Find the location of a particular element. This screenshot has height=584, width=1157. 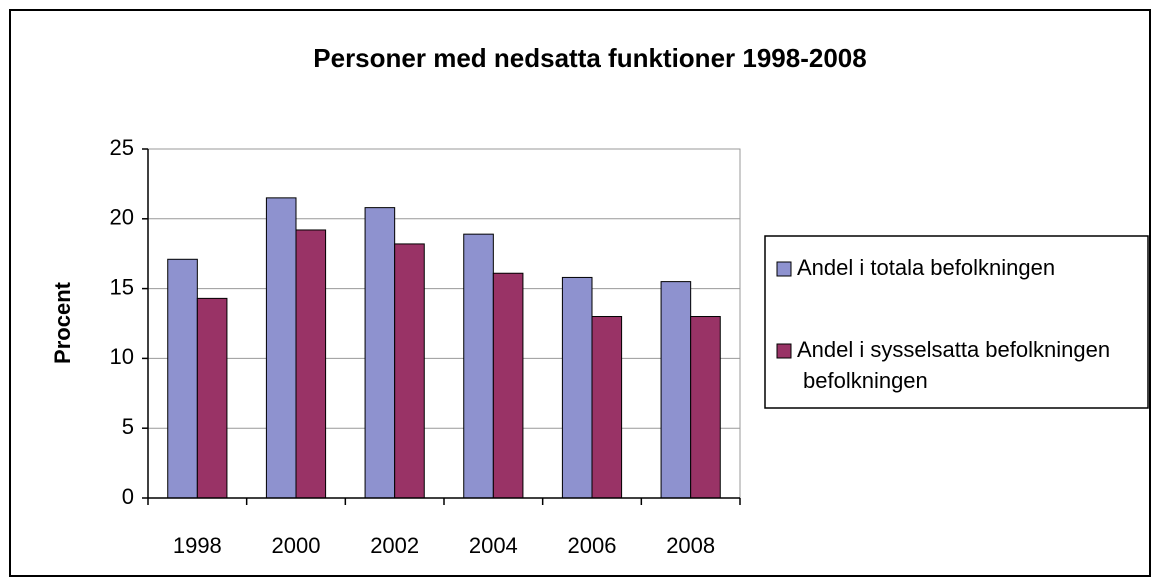

y-axis-label: Procent is located at coordinates (62, 322).